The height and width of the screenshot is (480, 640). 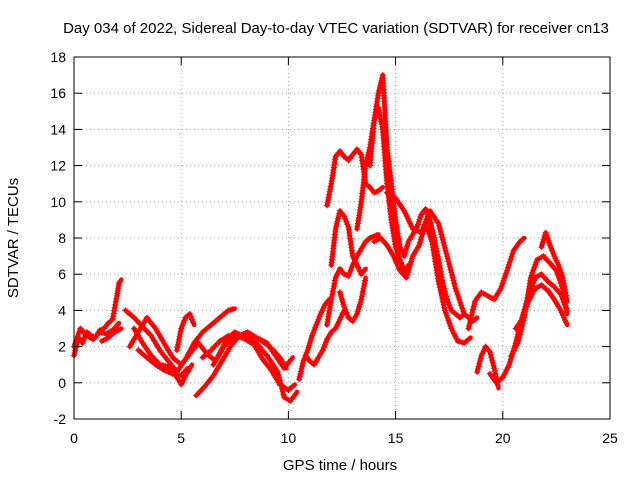 What do you see at coordinates (396, 438) in the screenshot?
I see `x-tick-label: 15` at bounding box center [396, 438].